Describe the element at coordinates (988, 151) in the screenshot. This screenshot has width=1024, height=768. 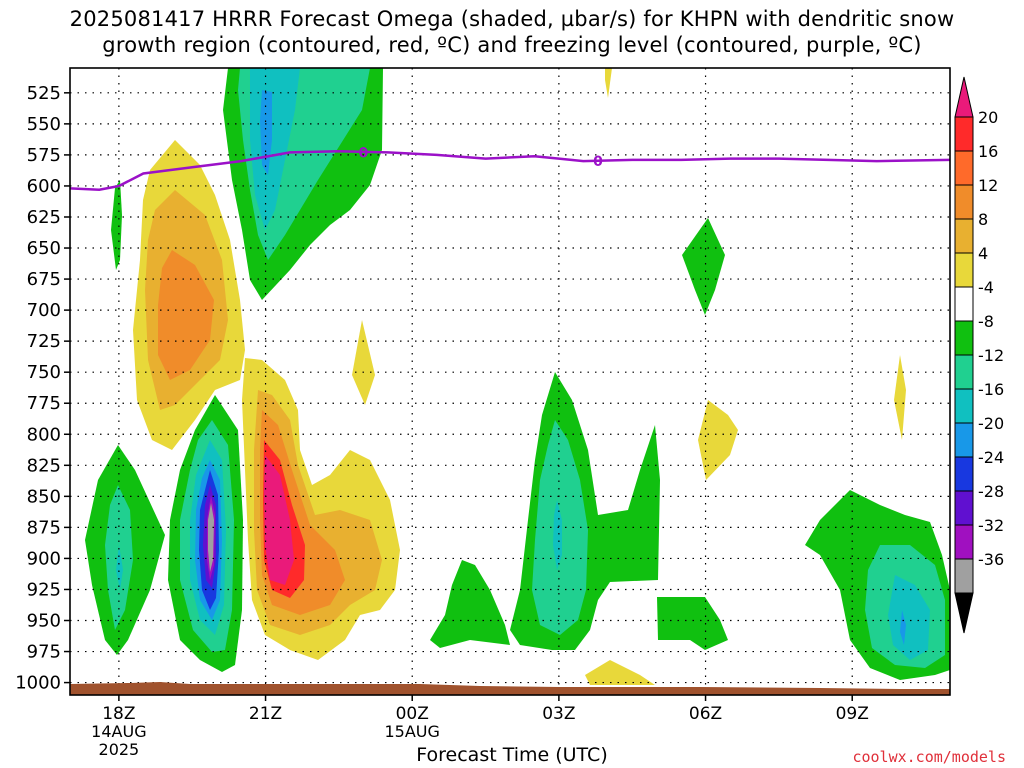
I see `colorbar-label-16: 16` at that location.